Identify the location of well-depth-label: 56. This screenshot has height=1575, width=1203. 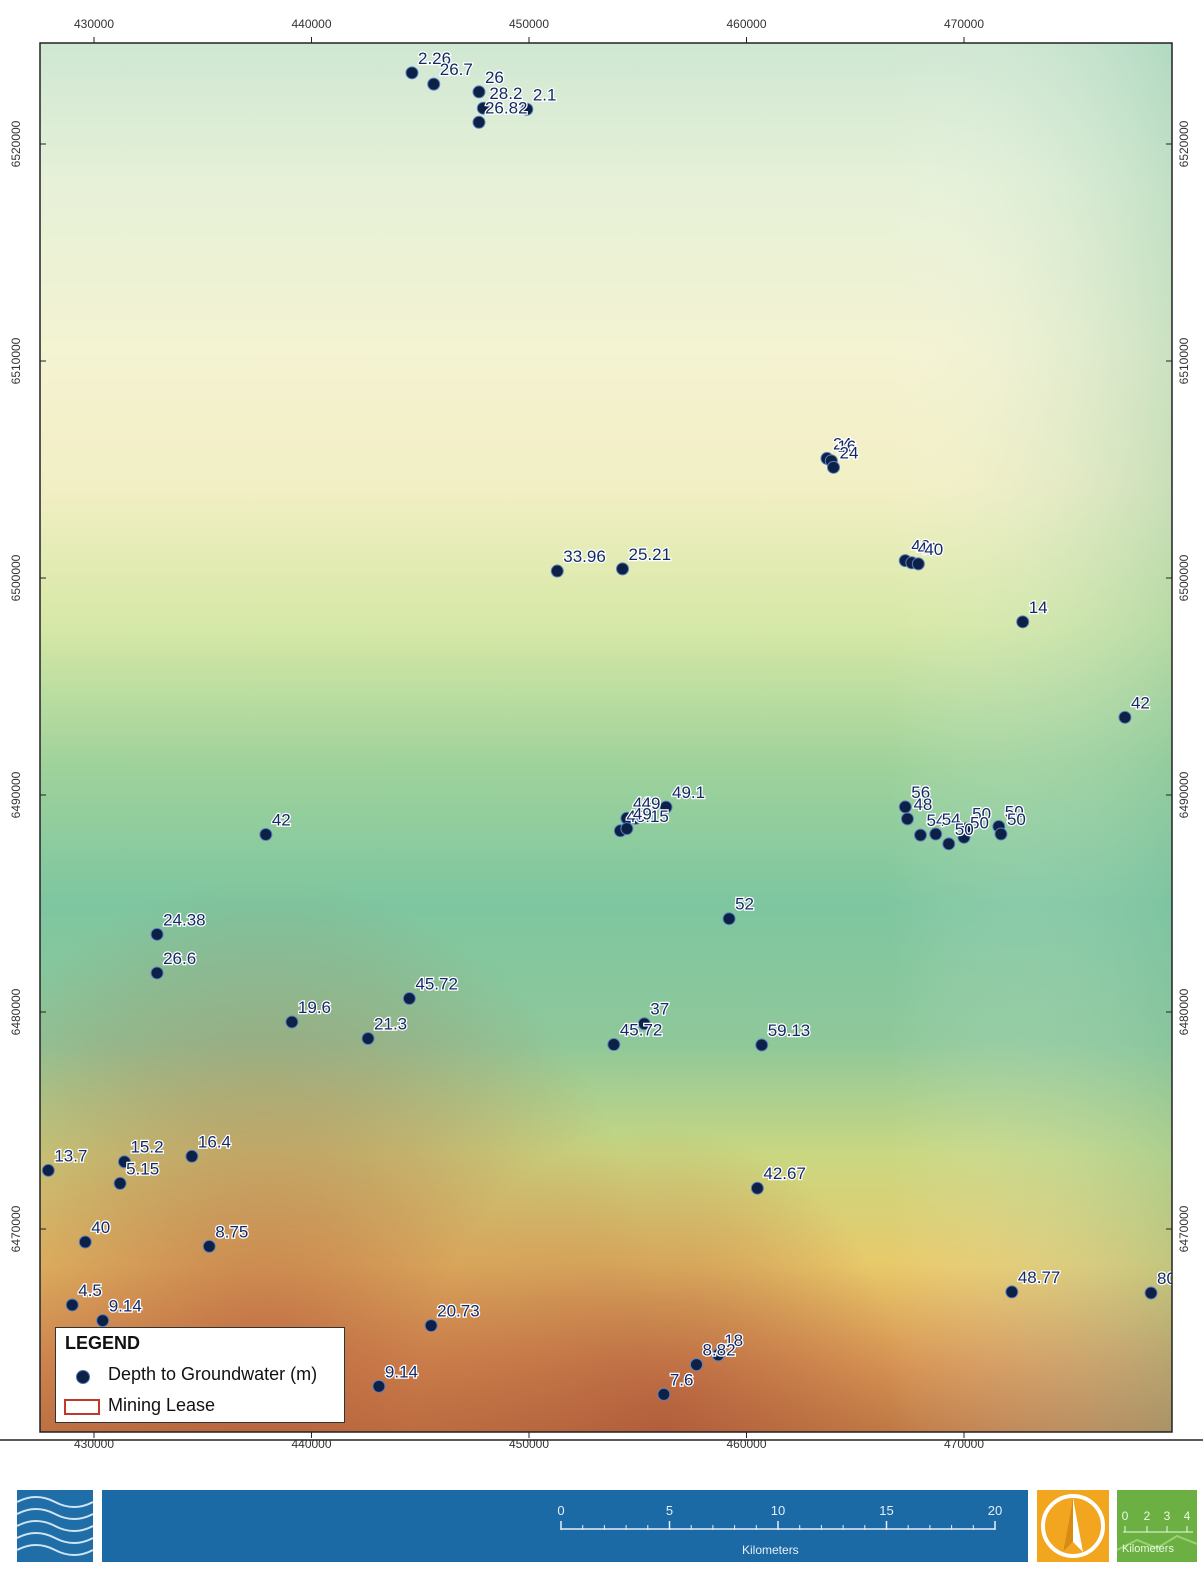
(920, 792).